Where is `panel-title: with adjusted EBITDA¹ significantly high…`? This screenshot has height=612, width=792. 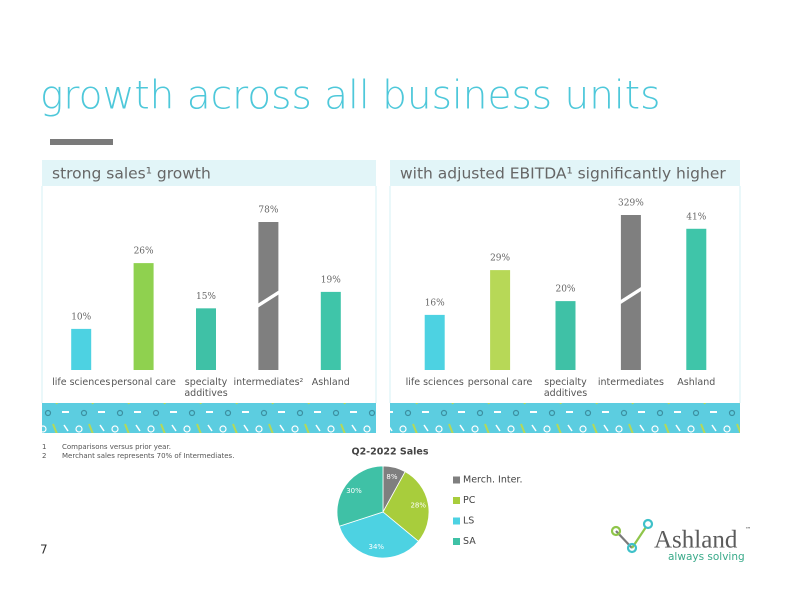 panel-title: with adjusted EBITDA¹ significantly high… is located at coordinates (563, 174).